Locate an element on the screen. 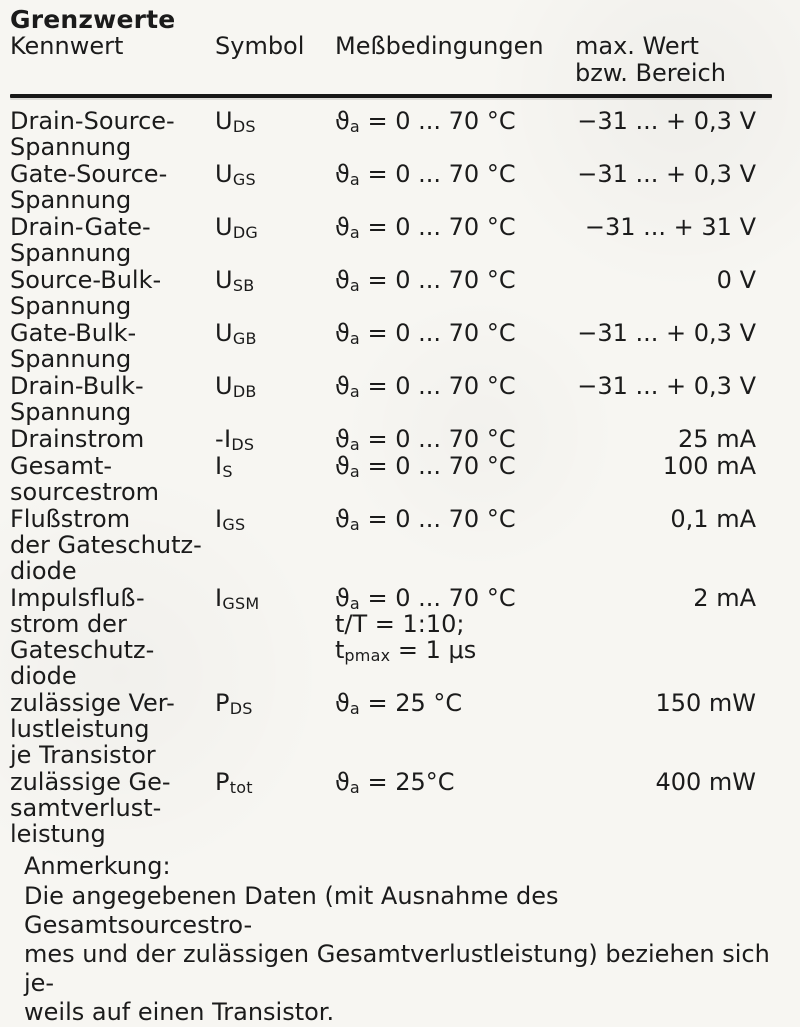  cell-max-value: −31 ... + 31 V is located at coordinates (670, 227).